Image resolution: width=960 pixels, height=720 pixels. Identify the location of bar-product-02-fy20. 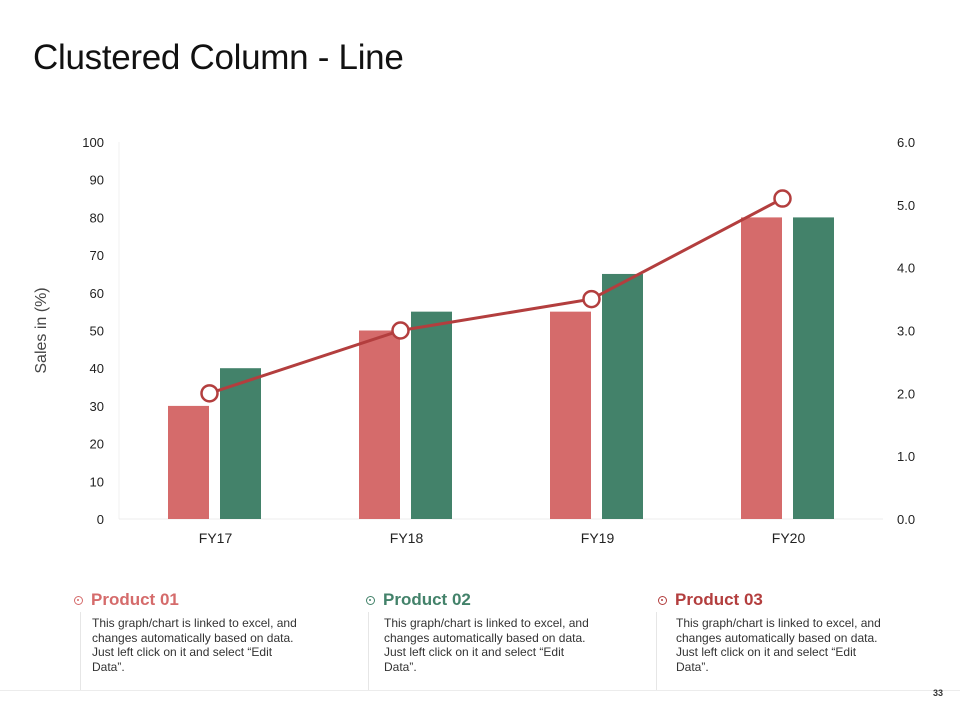
(813, 368).